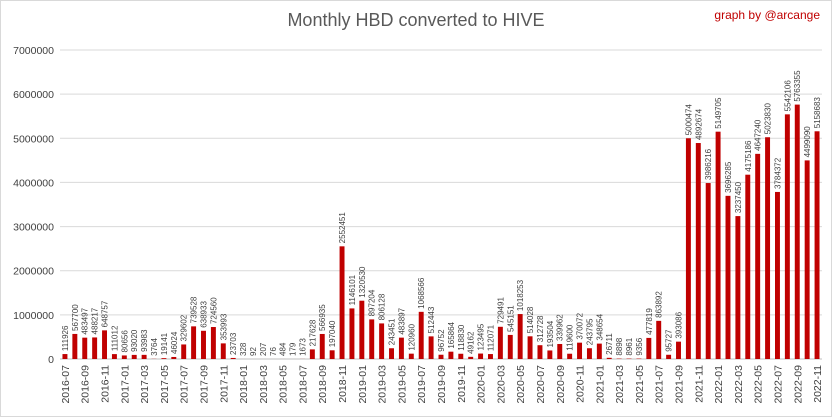  What do you see at coordinates (185, 384) in the screenshot?
I see `x-tick-label: 2017-07` at bounding box center [185, 384].